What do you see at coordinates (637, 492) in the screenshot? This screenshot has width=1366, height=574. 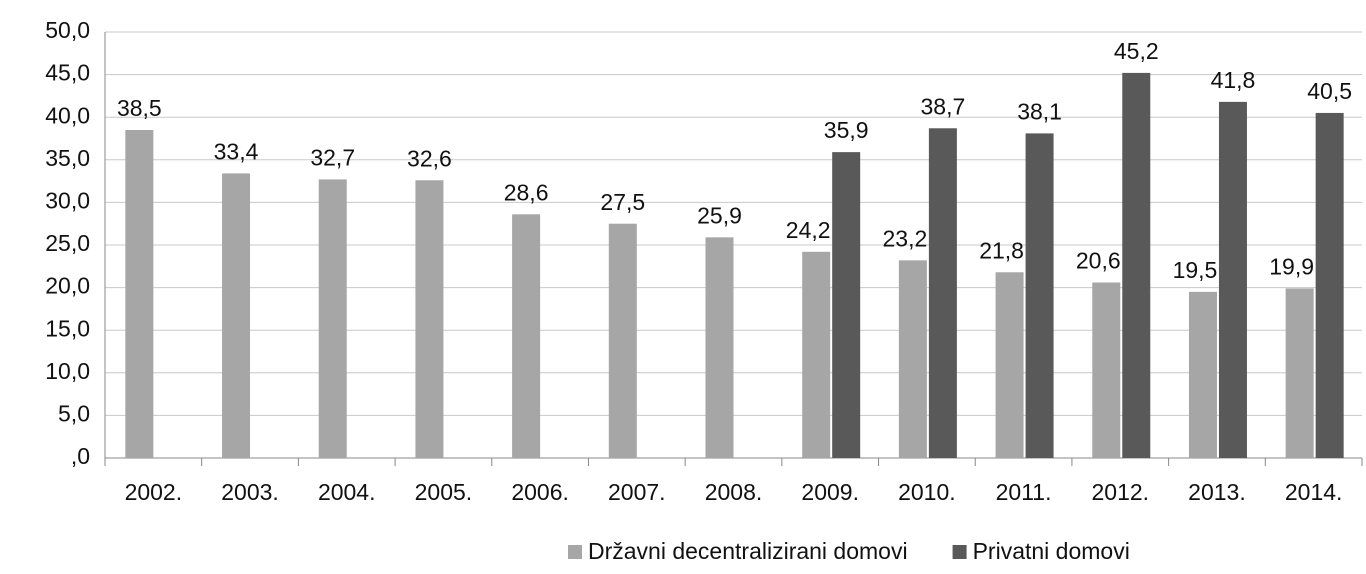 I see `x-tick-label: 2007.` at bounding box center [637, 492].